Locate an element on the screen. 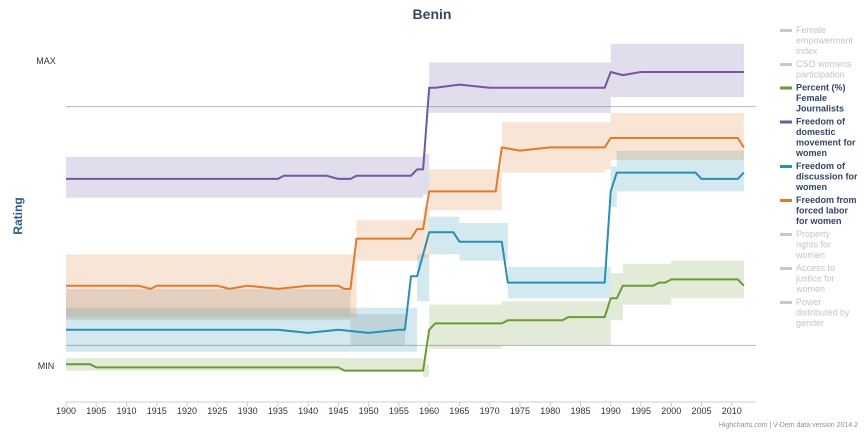 The height and width of the screenshot is (432, 864). x-tick-label: 2000 is located at coordinates (671, 411).